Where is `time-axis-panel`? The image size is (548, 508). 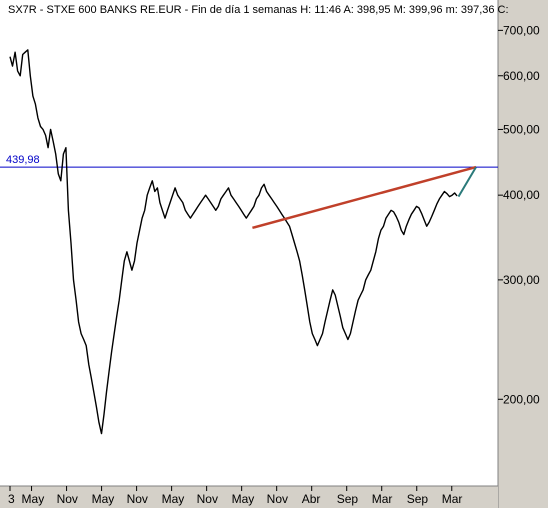
time-axis-panel is located at coordinates (249, 497).